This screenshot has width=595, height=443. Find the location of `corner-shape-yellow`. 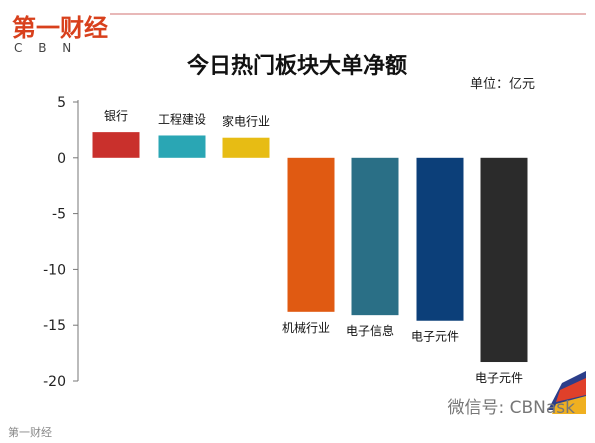

corner-shape-yellow is located at coordinates (569, 405).